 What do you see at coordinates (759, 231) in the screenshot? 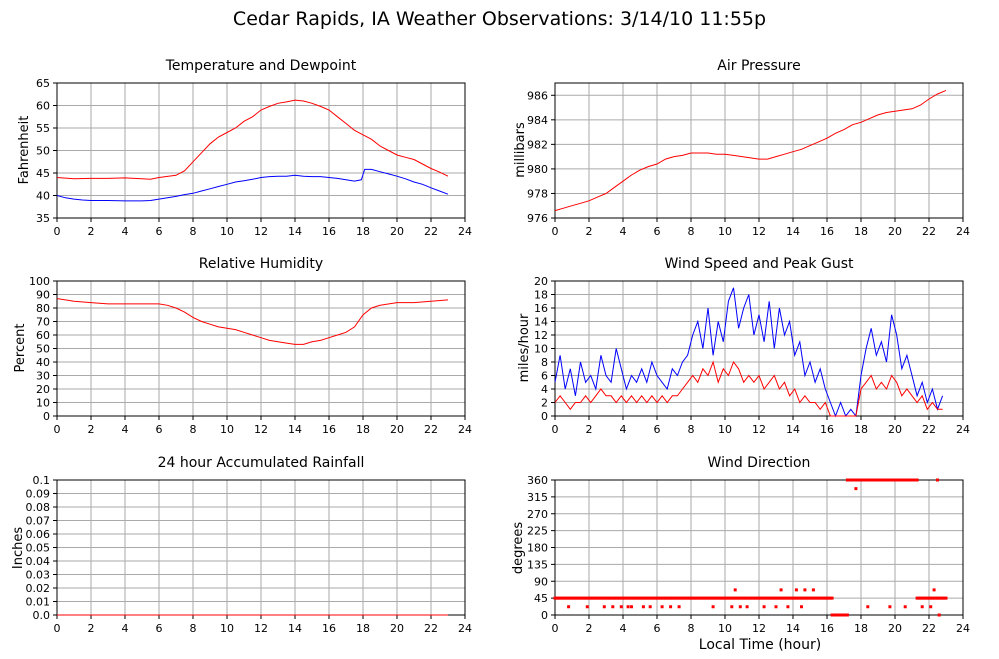
I see `pressure-x-tick-label: 12` at bounding box center [759, 231].